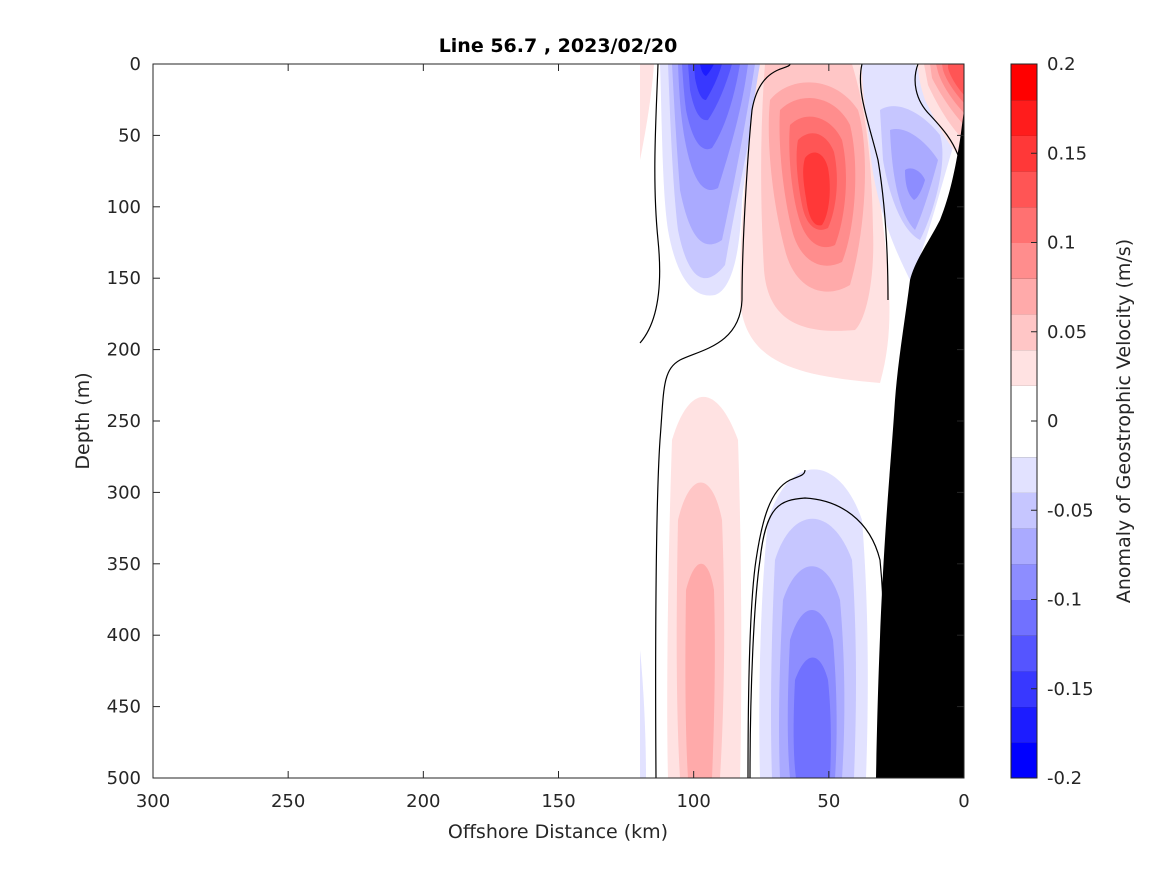 This screenshot has height=875, width=1167. What do you see at coordinates (124, 350) in the screenshot?
I see `y-tick-label: 200` at bounding box center [124, 350].